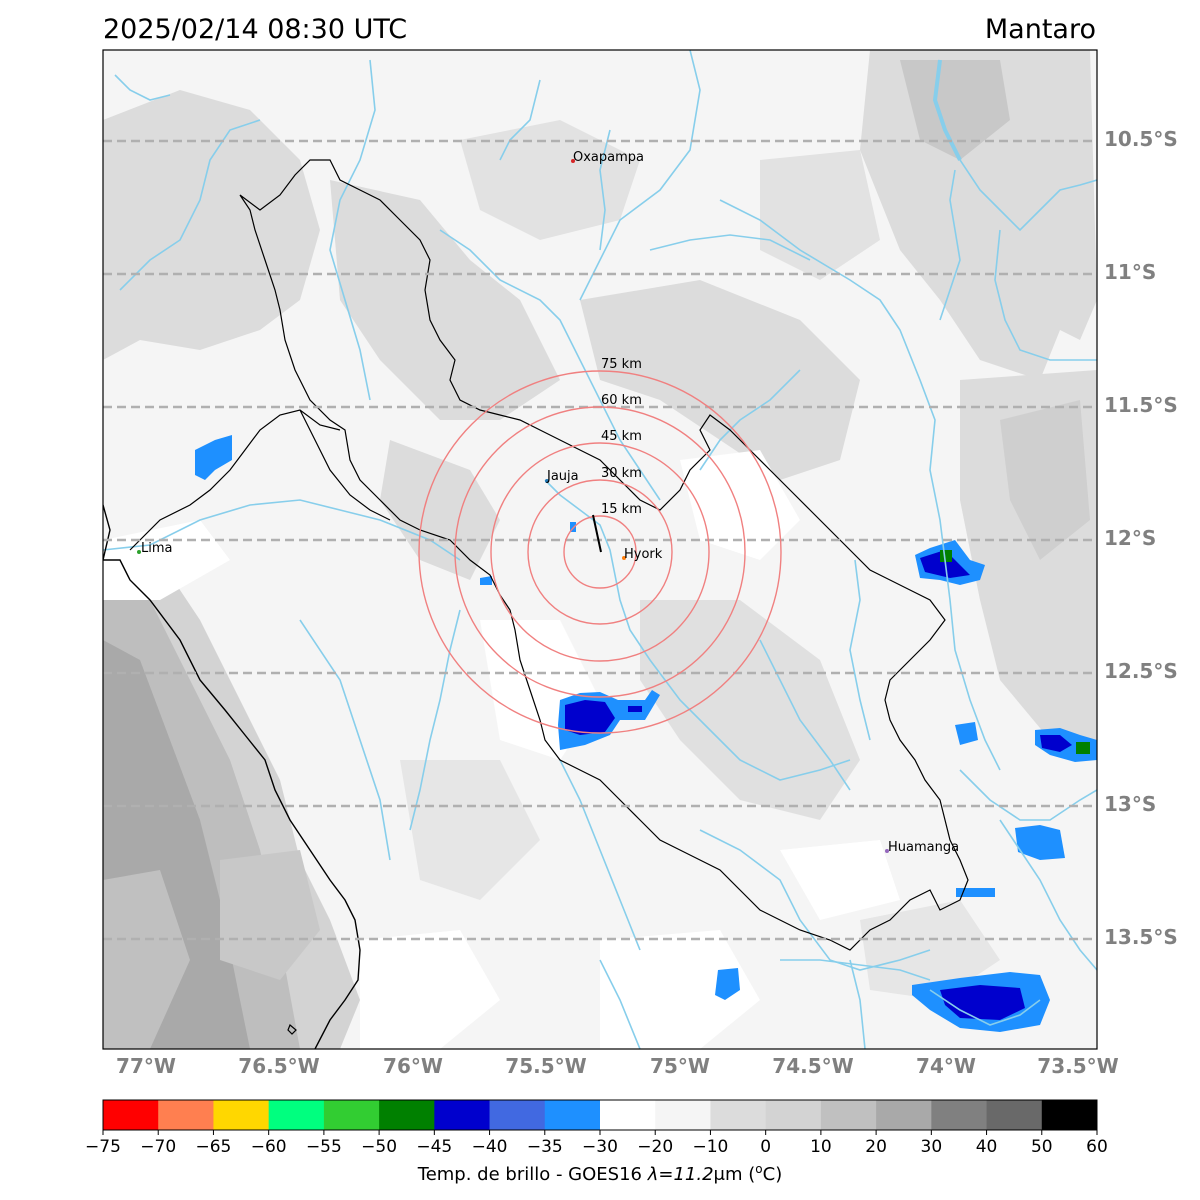  I want to click on ring-label-15km: 15 km, so click(621, 509).